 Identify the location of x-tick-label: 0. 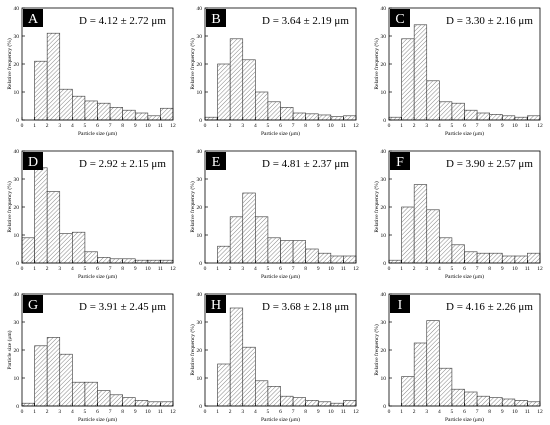
(205, 126).